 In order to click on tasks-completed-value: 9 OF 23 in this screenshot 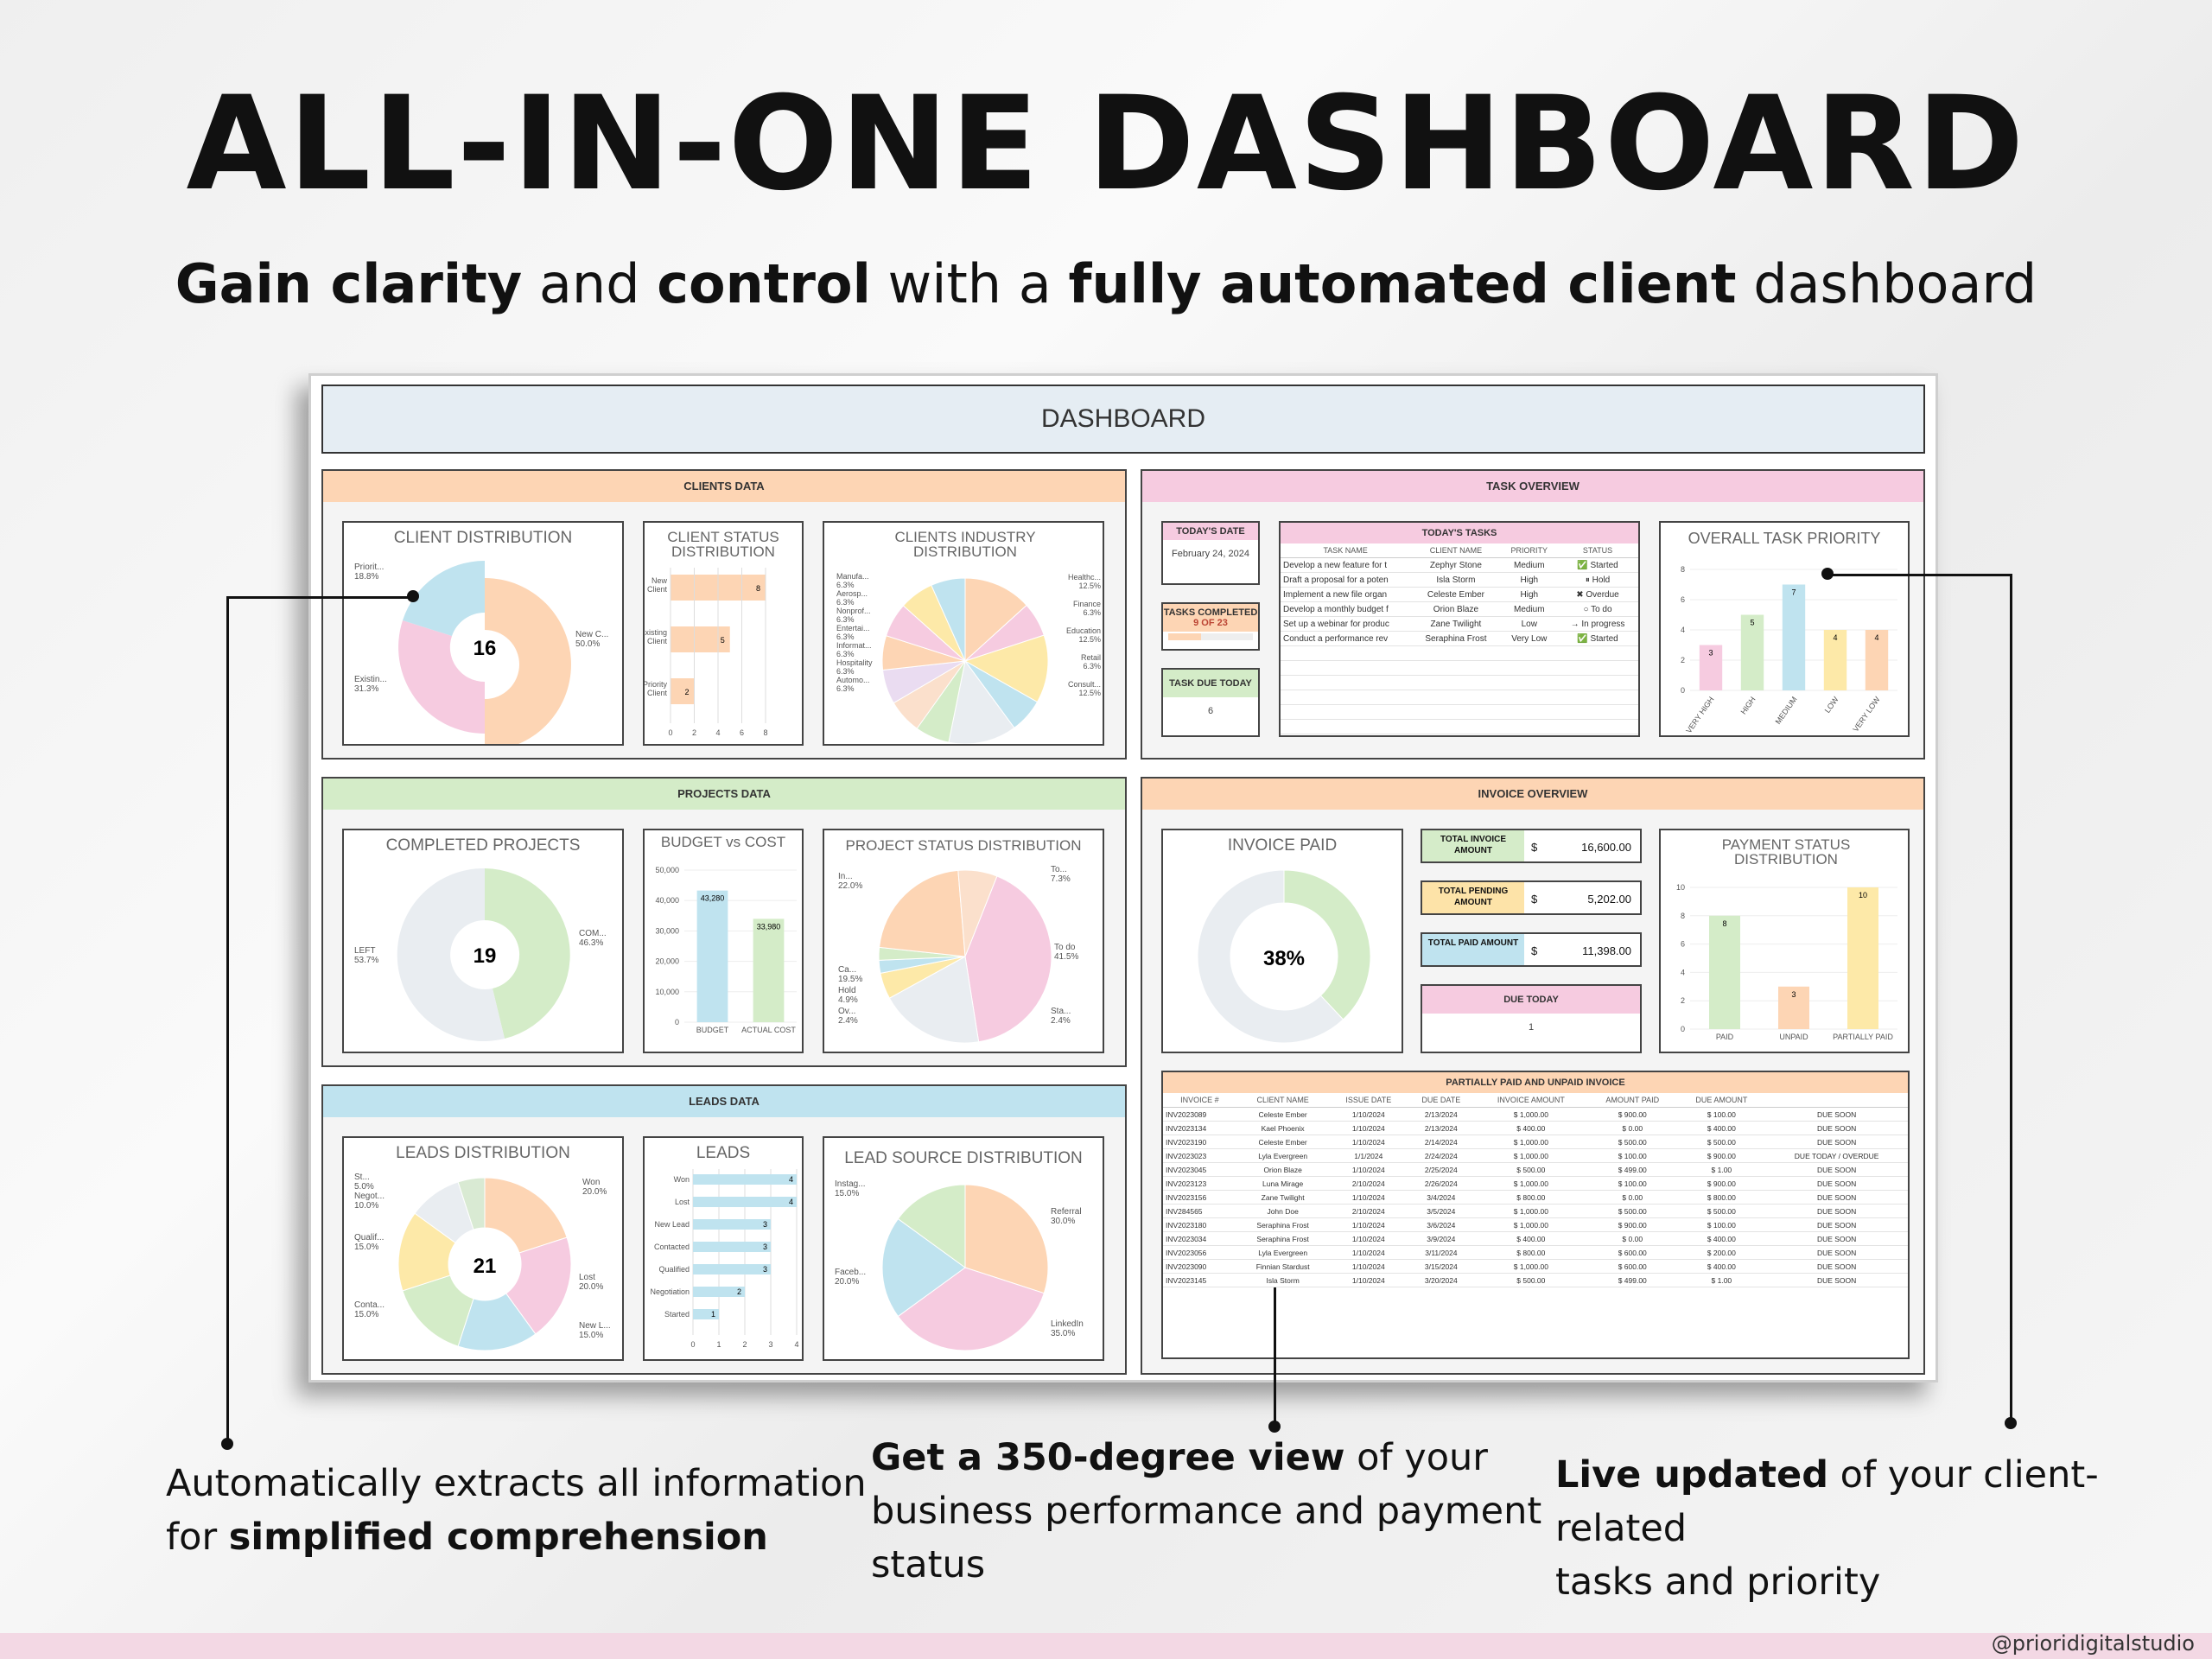, I will do `click(1210, 625)`.